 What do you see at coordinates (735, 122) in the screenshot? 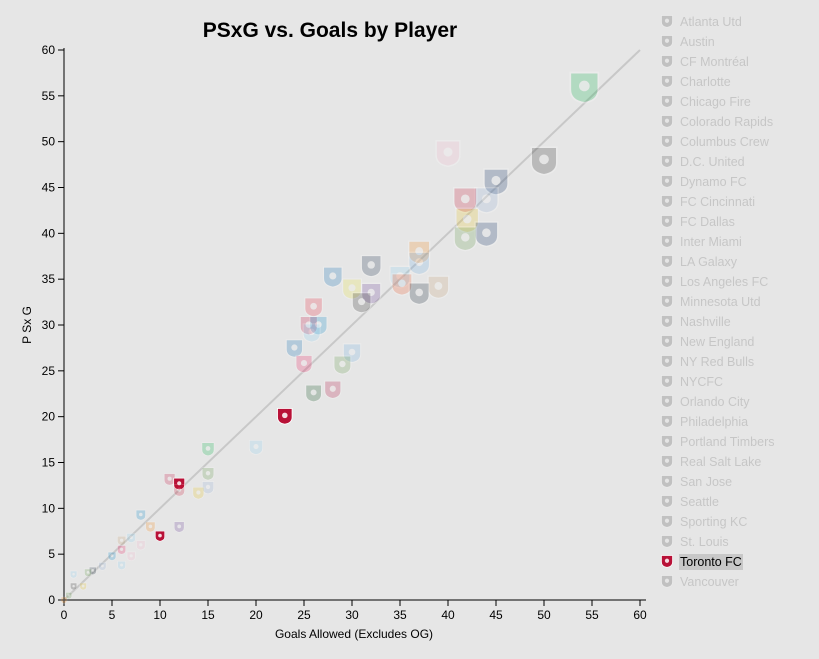
I see `legend-item: Colorado Rapids` at bounding box center [735, 122].